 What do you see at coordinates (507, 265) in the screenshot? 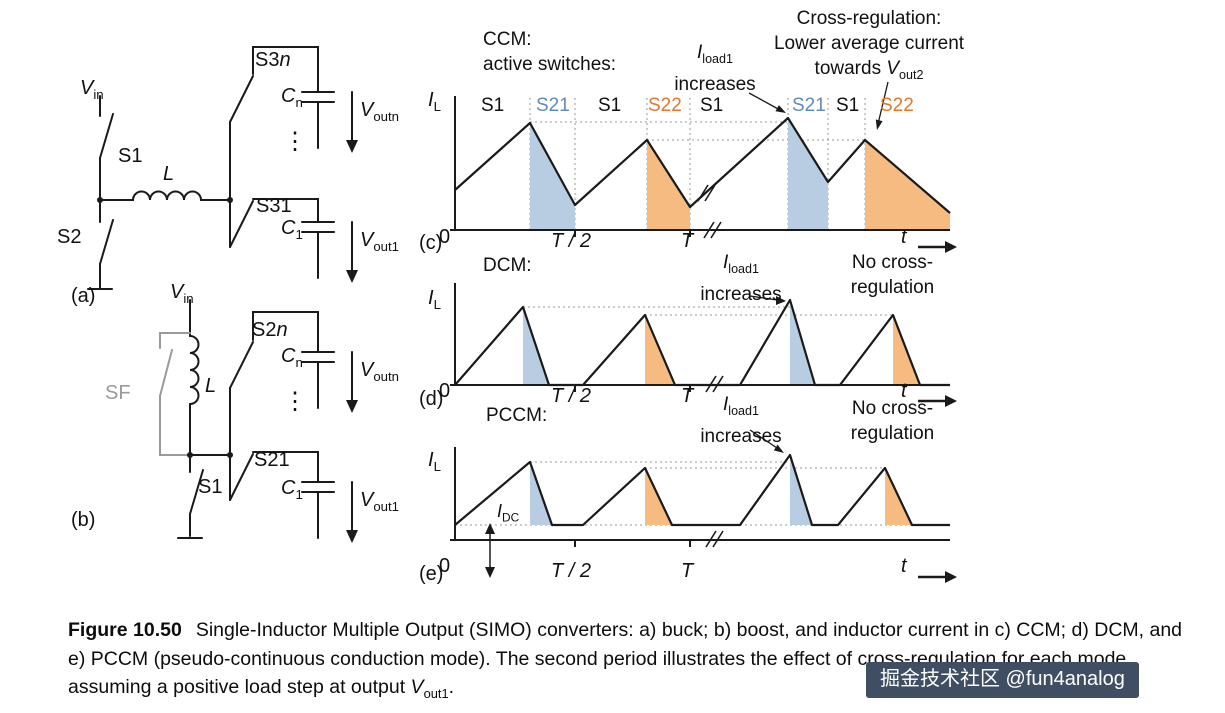
I see `dcm-title: DCM:` at bounding box center [507, 265].